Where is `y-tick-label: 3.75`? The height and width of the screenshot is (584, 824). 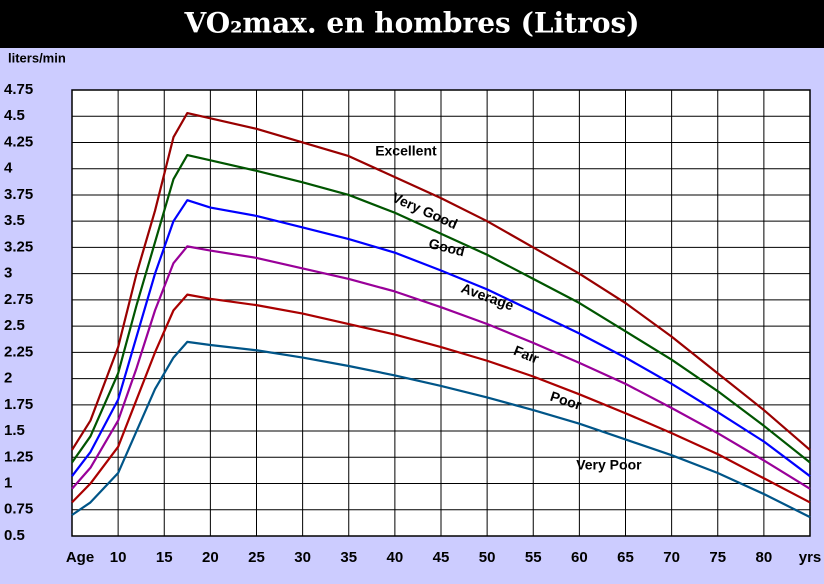
y-tick-label: 3.75 is located at coordinates (18, 194).